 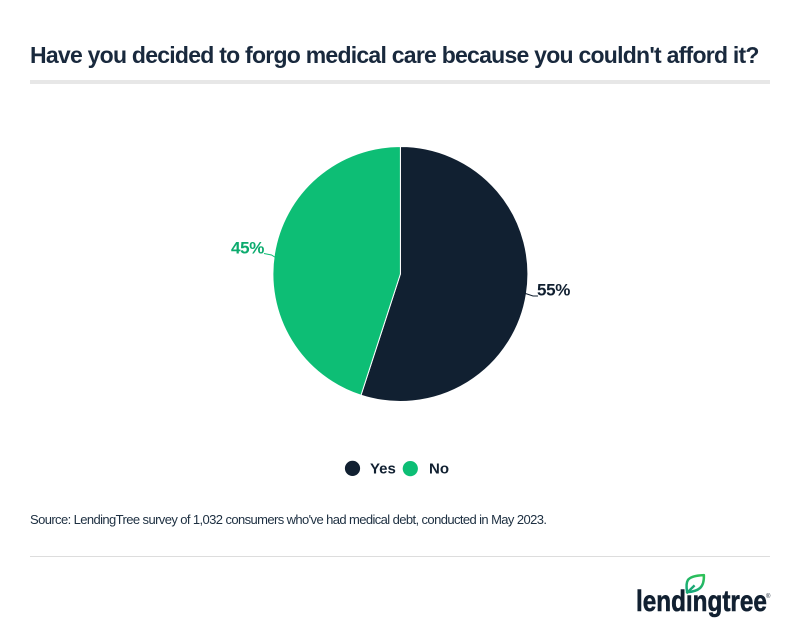 What do you see at coordinates (701, 601) in the screenshot?
I see `svg-text: lendıngtree` at bounding box center [701, 601].